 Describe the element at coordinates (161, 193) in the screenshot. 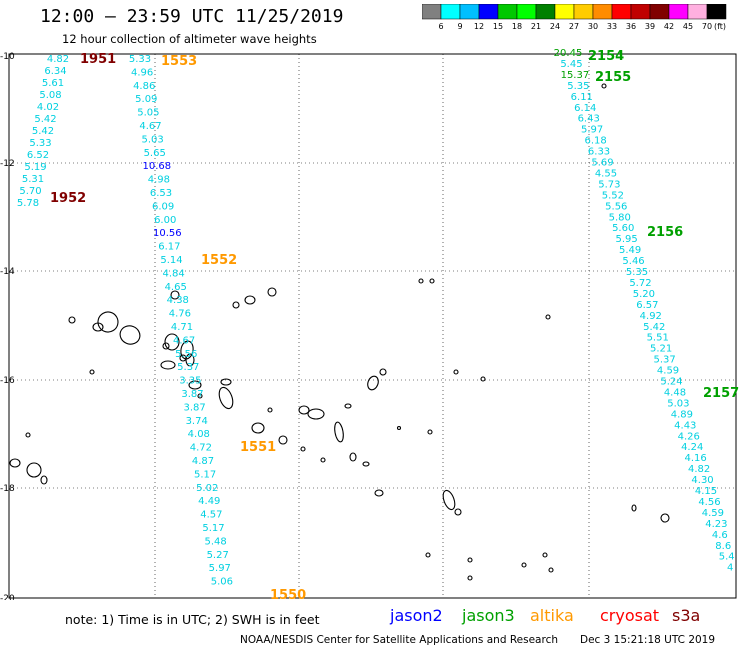

I see `swh-value: 6.53` at that location.